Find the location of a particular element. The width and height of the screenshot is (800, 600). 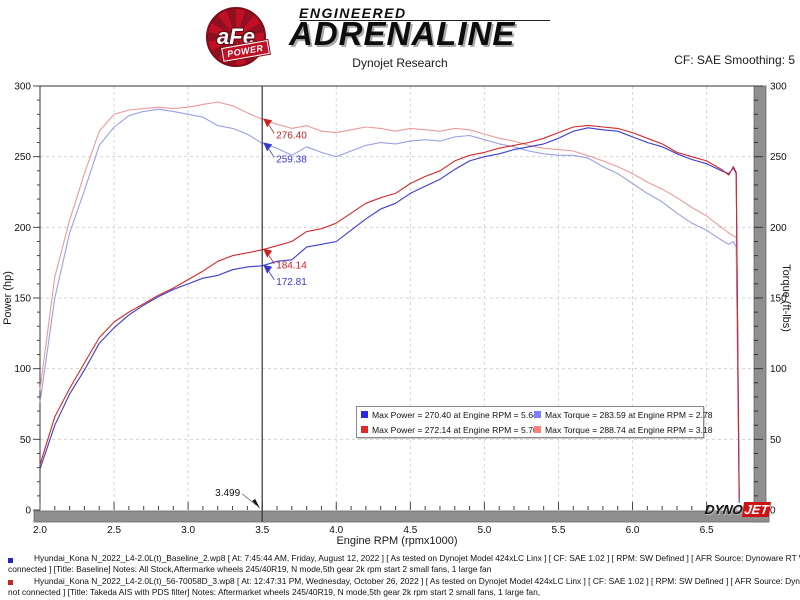

x-tick-label: 2.0 is located at coordinates (40, 530).